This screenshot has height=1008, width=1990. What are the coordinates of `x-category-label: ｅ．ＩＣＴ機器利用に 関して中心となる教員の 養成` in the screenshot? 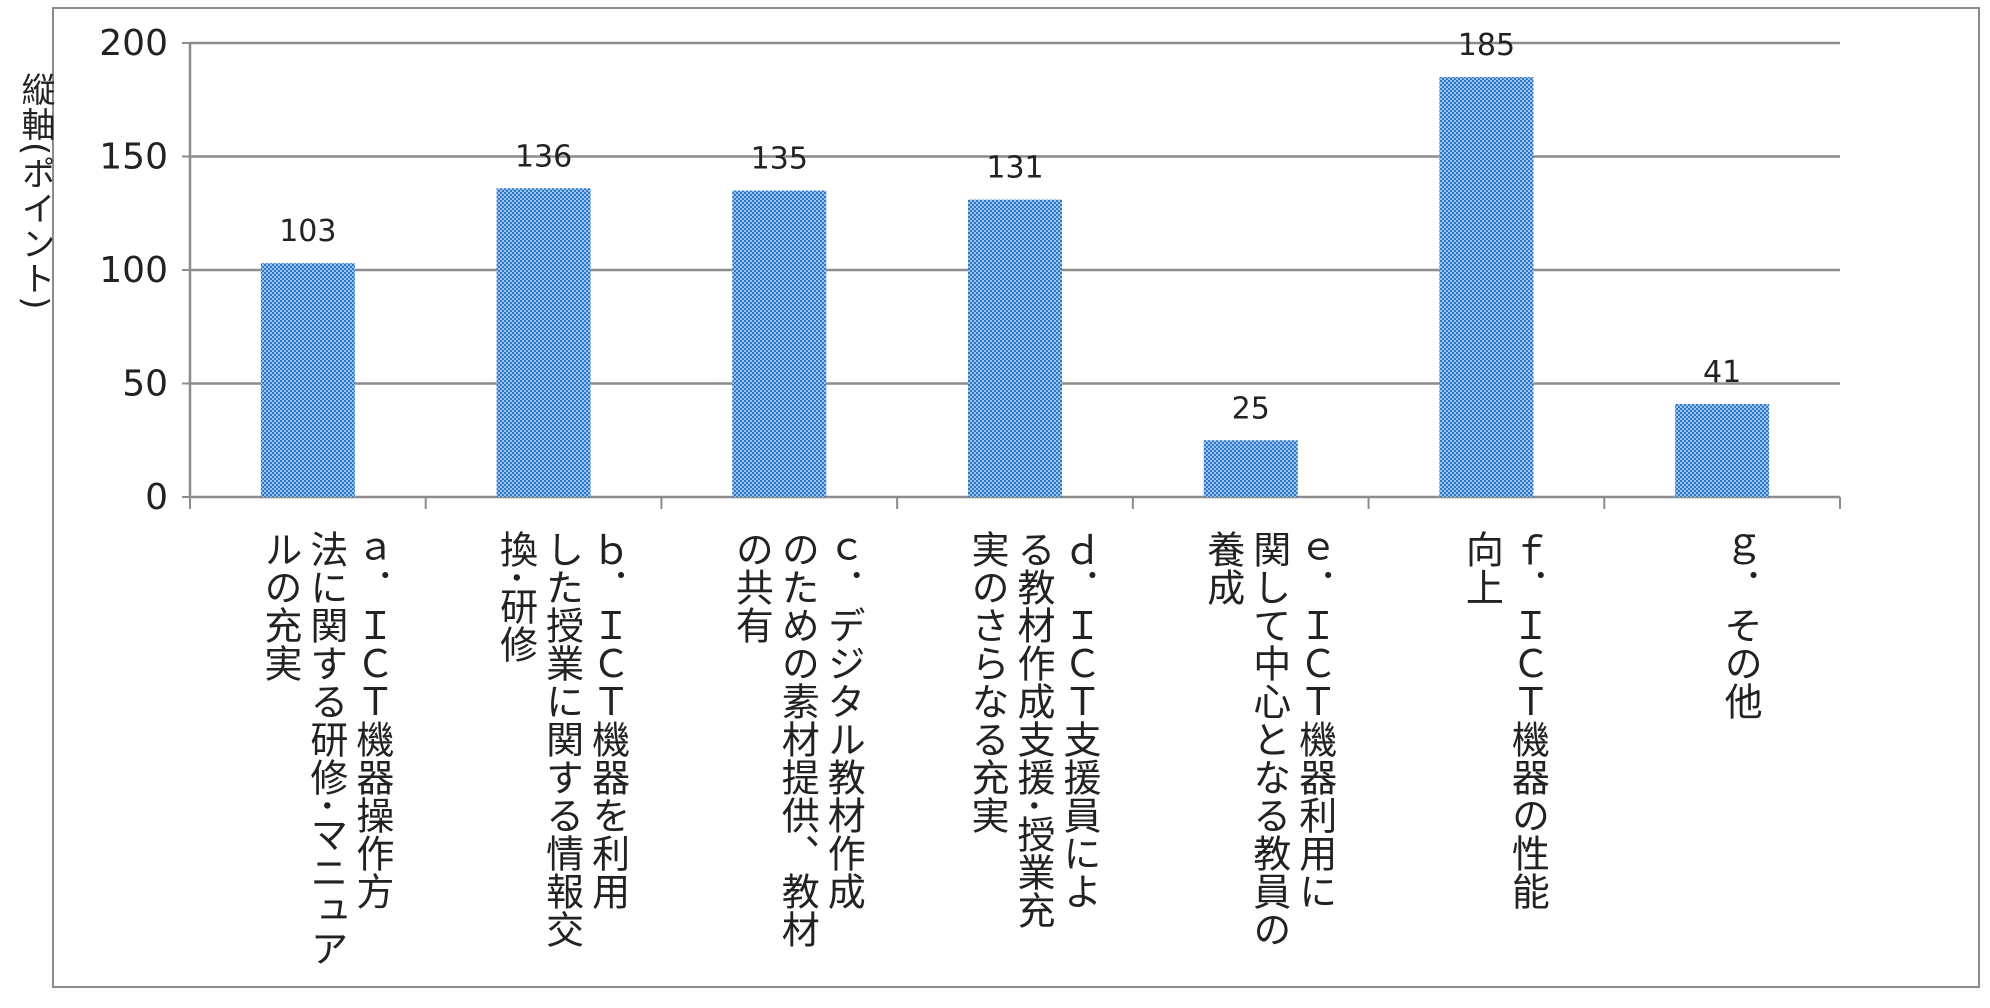 It's located at (1268, 739).